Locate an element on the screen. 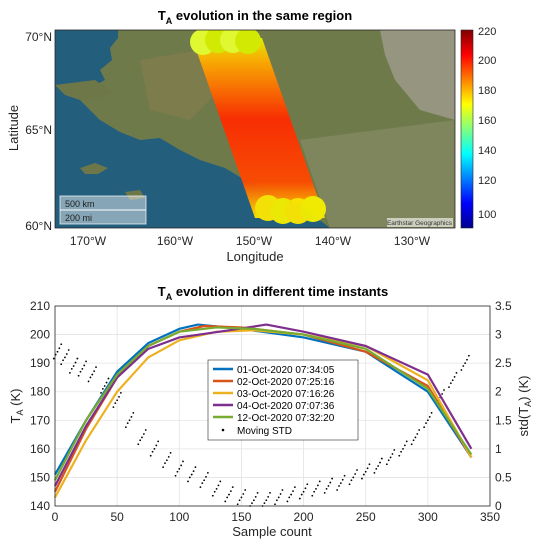 The image size is (540, 550). colorbar-tick: 140 is located at coordinates (487, 151).